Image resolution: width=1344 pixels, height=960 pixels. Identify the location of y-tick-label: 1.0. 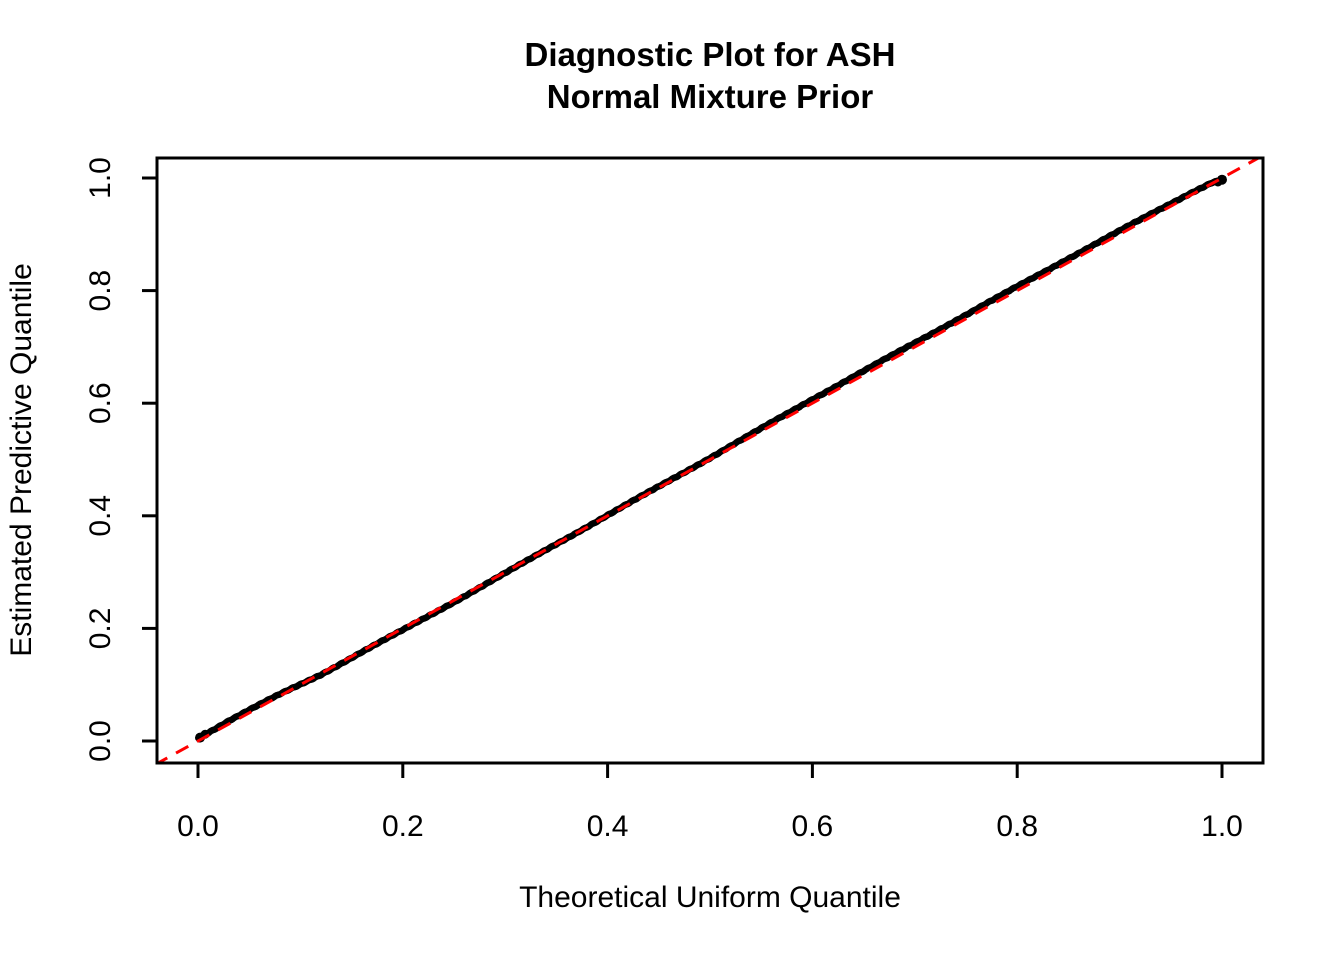
(100, 178).